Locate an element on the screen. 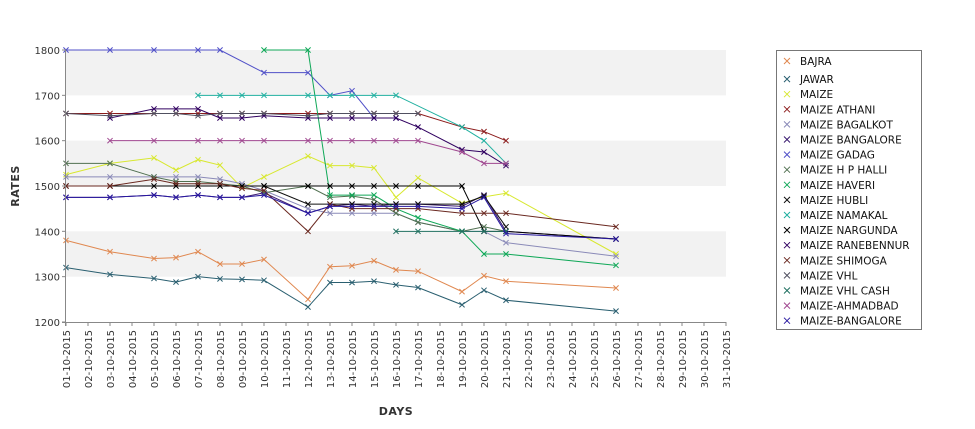 This screenshot has height=429, width=975. y-axis-title: RATES is located at coordinates (15, 186).